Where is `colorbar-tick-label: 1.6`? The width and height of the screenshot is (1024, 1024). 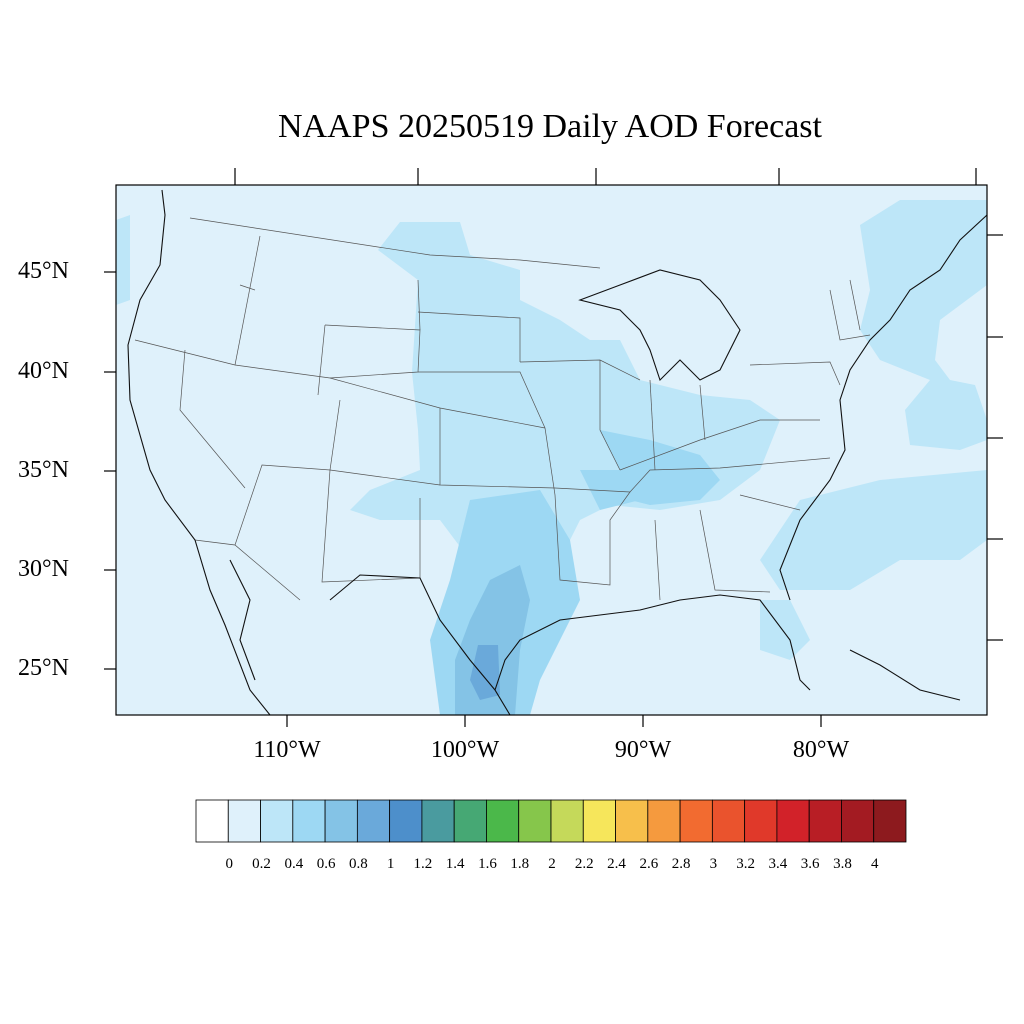
colorbar-tick-label: 1.6 is located at coordinates (487, 864).